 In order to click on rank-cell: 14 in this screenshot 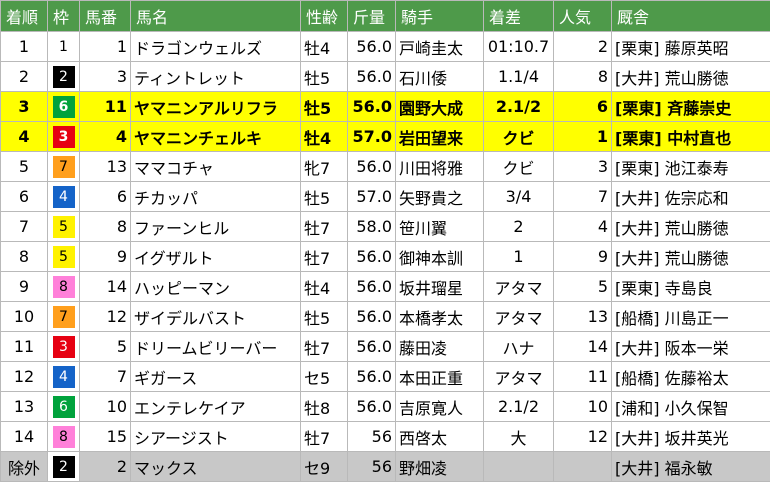, I will do `click(24, 437)`.